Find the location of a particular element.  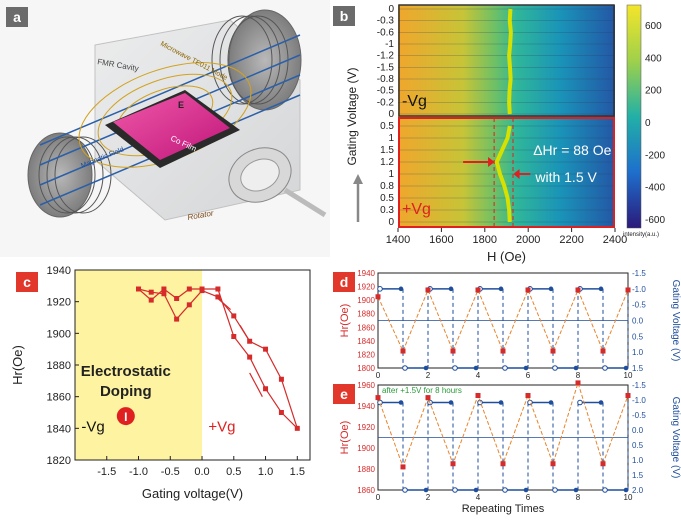

colorbar-tick-label: 200 is located at coordinates (653, 91).